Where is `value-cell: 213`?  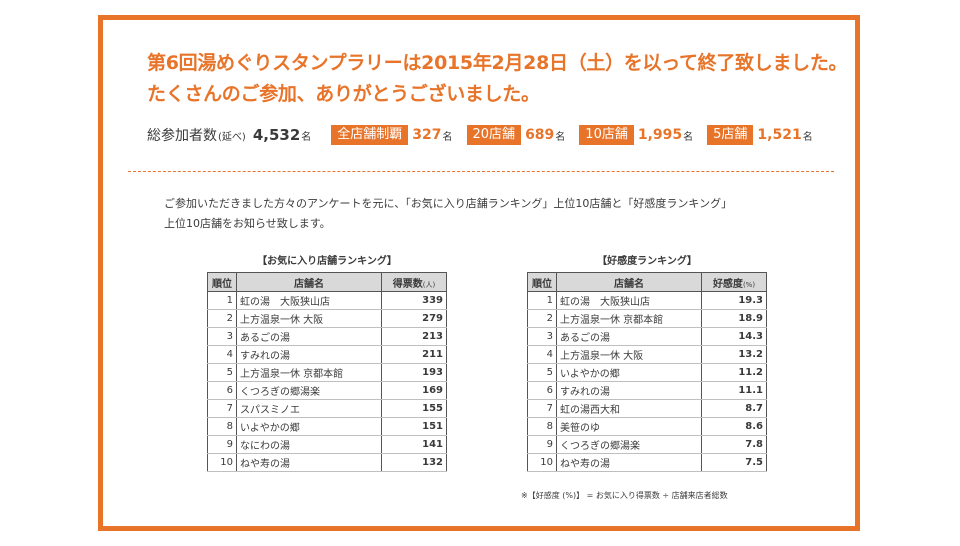 value-cell: 213 is located at coordinates (414, 336).